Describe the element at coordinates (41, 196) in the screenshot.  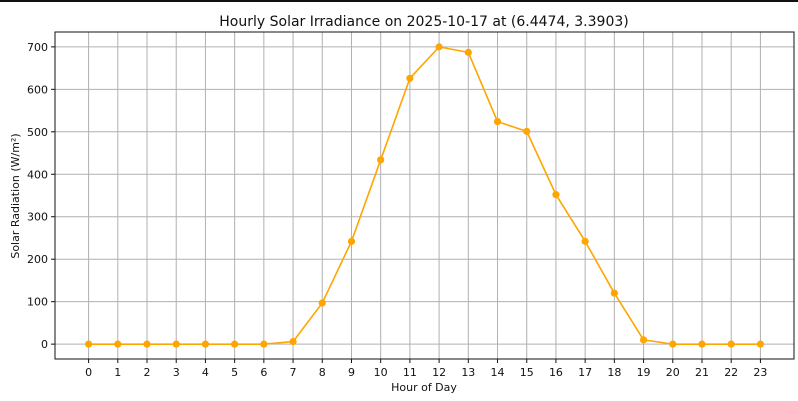
I see `y-axis-ticks: 0 100 200 300 400 500 600 700` at that location.